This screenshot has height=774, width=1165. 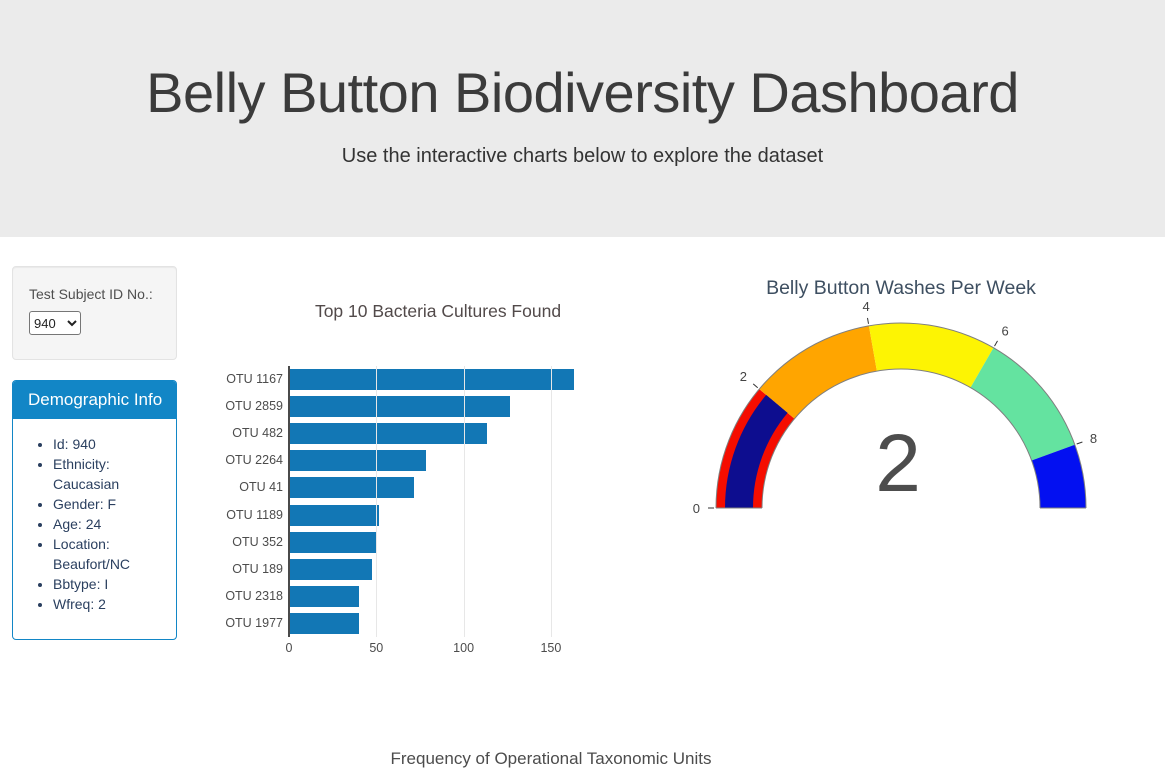 What do you see at coordinates (438, 311) in the screenshot?
I see `bar-chart-title: Top 10 Bacteria Cultures Found` at bounding box center [438, 311].